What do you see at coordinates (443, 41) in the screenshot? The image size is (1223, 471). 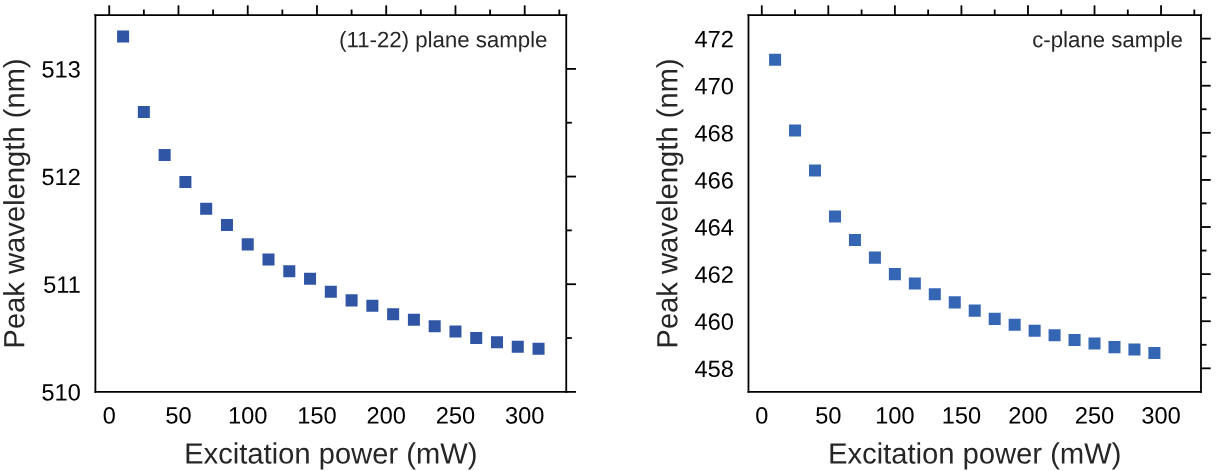 I see `annotation: (11-22) plane sample` at bounding box center [443, 41].